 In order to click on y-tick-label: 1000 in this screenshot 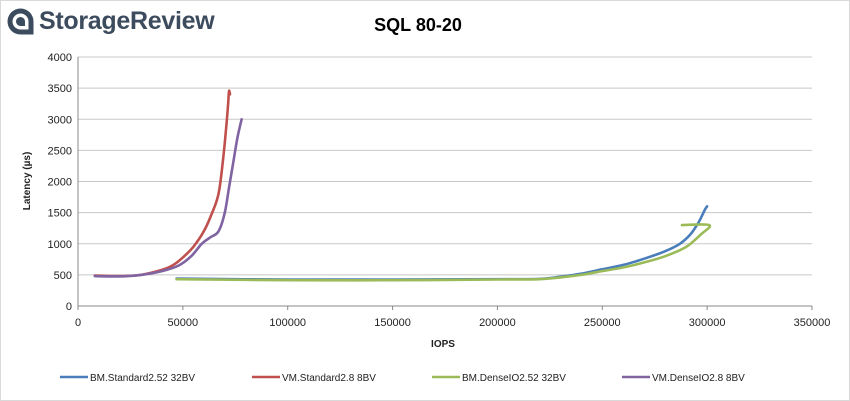, I will do `click(60, 245)`.